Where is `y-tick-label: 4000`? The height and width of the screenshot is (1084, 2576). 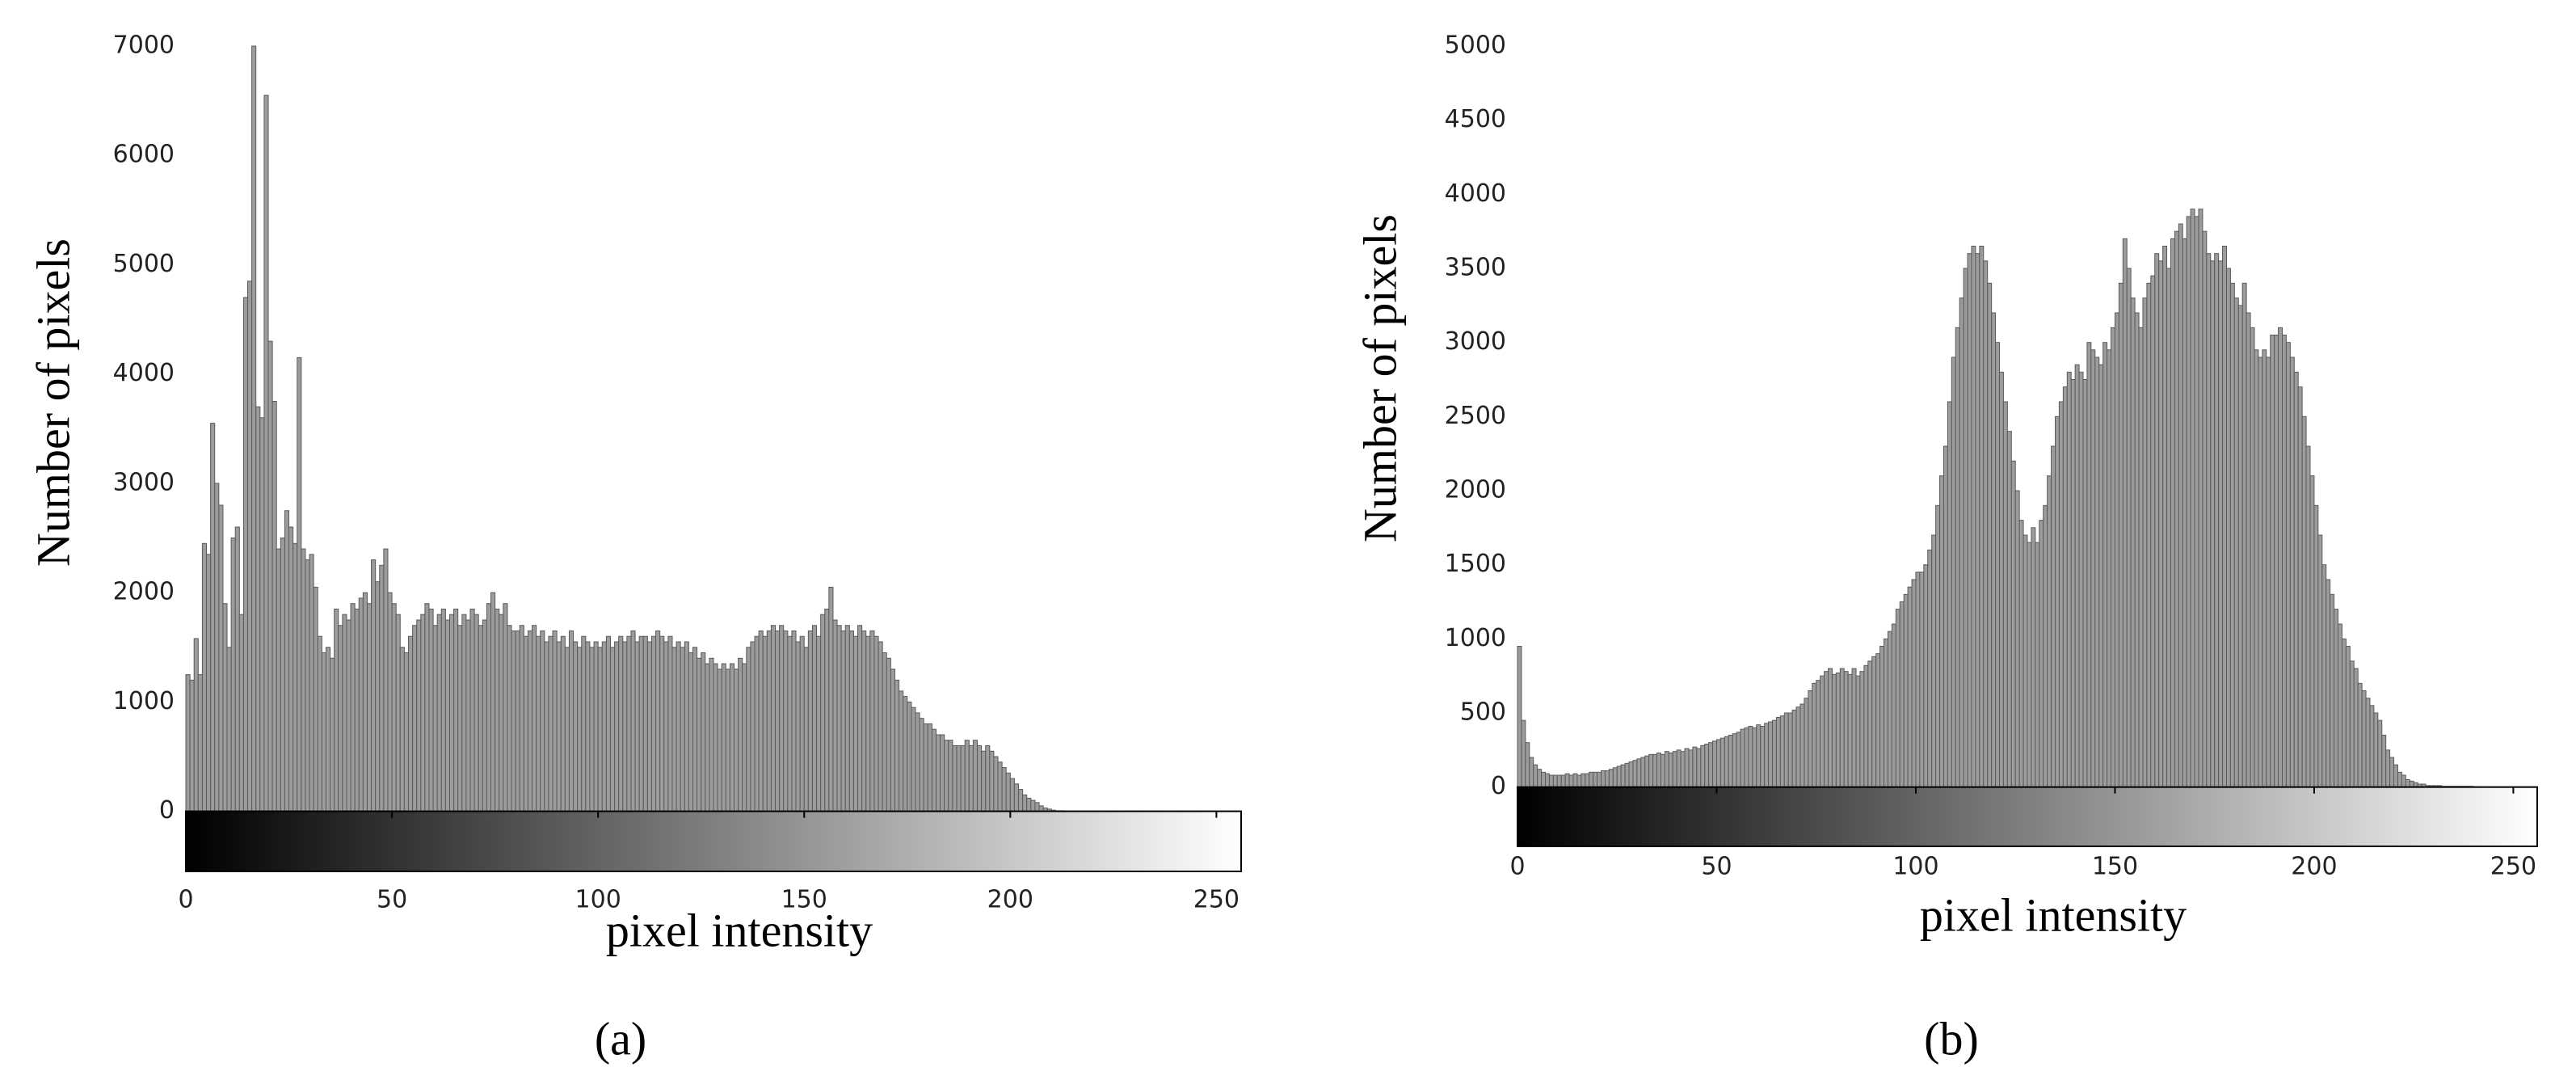
y-tick-label: 4000 is located at coordinates (144, 373).